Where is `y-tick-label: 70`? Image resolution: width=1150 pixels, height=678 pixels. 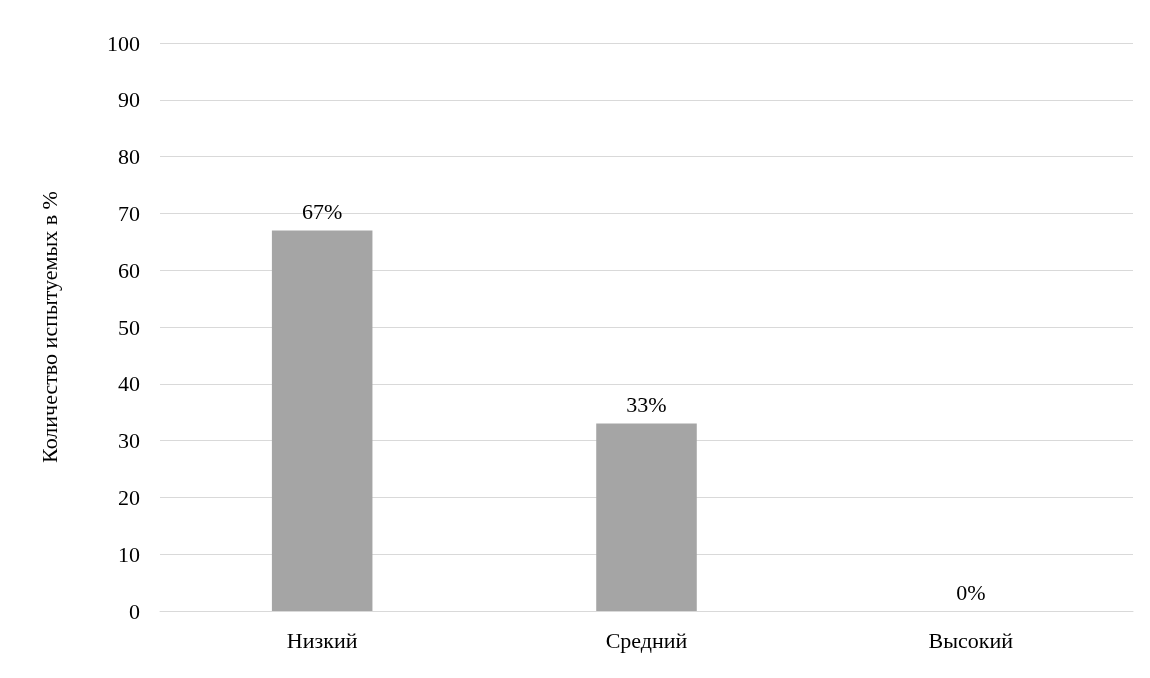 y-tick-label: 70 is located at coordinates (129, 213).